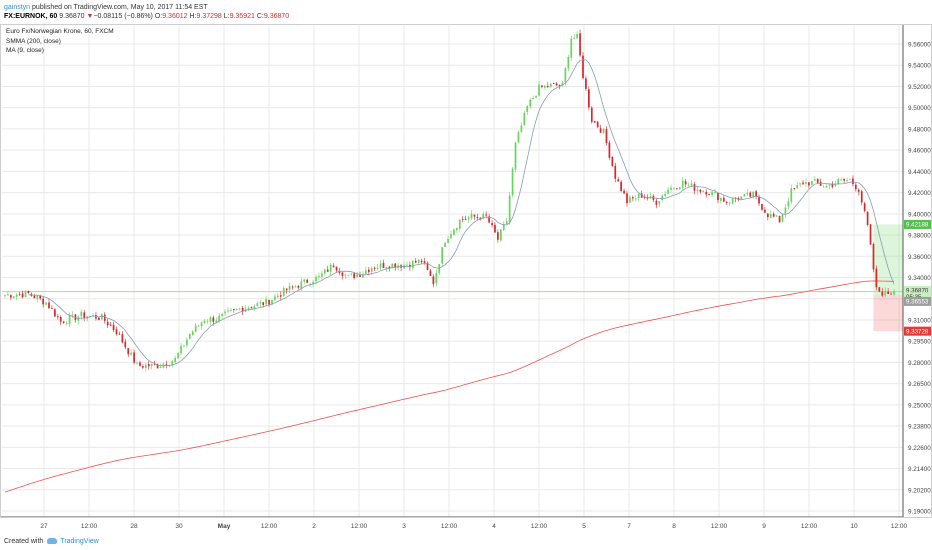  What do you see at coordinates (242, 16) in the screenshot?
I see `low-value: 9.35921` at bounding box center [242, 16].